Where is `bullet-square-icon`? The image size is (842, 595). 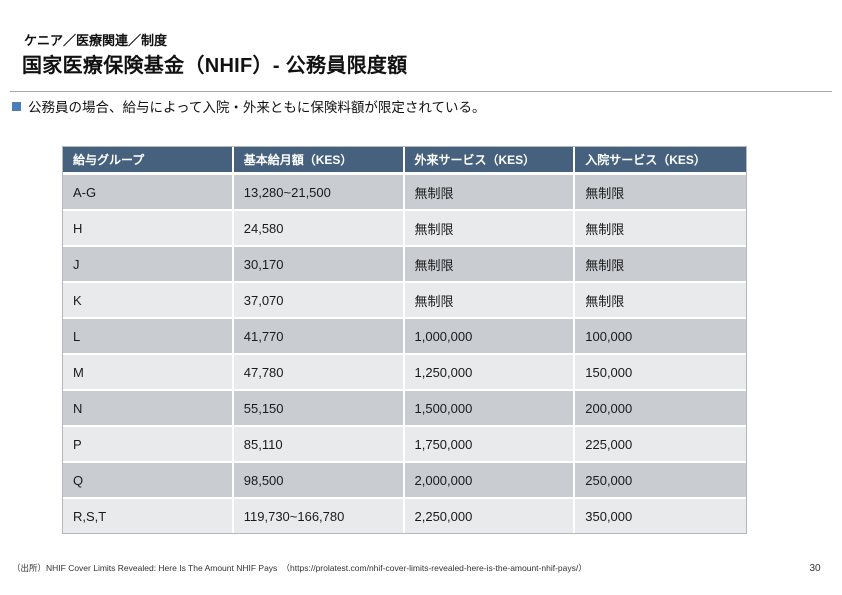 bullet-square-icon is located at coordinates (16, 106).